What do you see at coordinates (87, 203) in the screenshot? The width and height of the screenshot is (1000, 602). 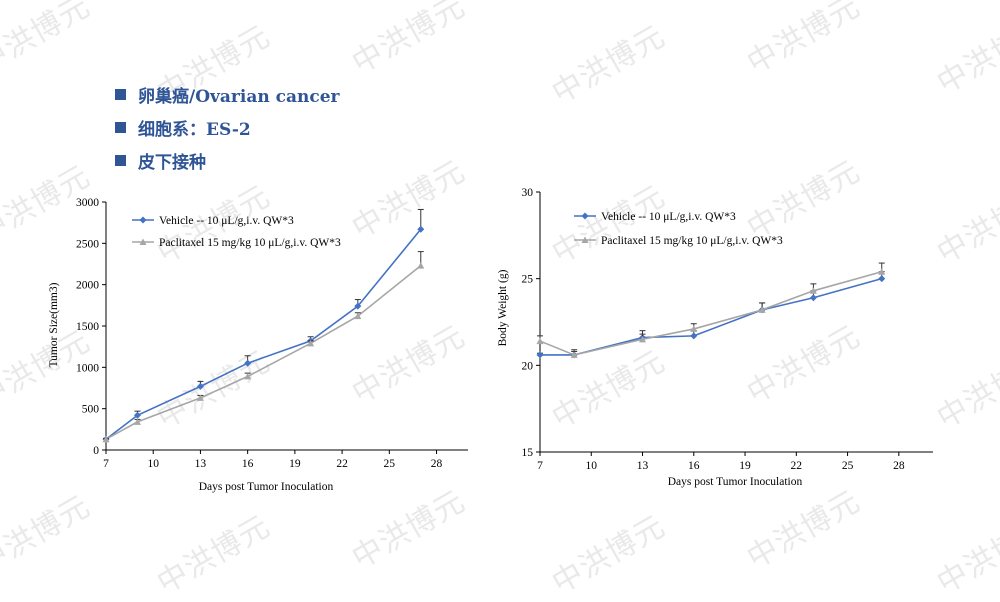 I see `y-tick-label: 3000` at bounding box center [87, 203].